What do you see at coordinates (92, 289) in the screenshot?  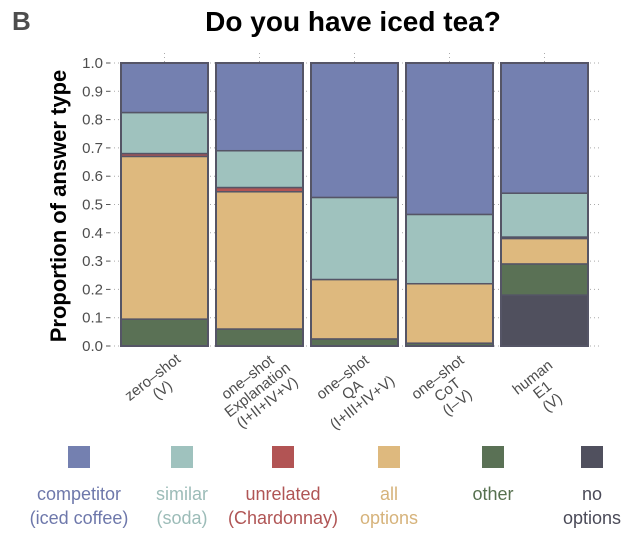 I see `y-tick-label: 0.2` at bounding box center [92, 289].